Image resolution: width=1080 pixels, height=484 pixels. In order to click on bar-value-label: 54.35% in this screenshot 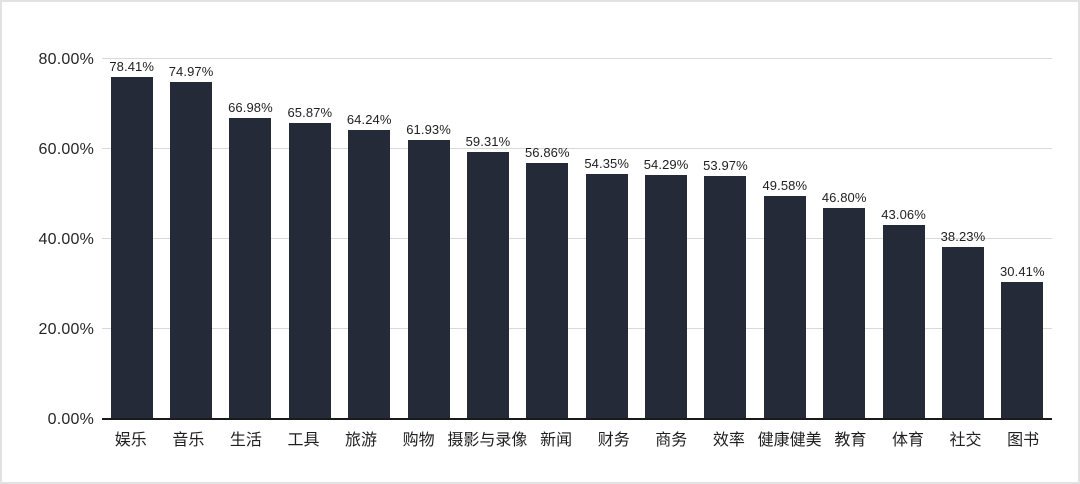, I will do `click(607, 164)`.